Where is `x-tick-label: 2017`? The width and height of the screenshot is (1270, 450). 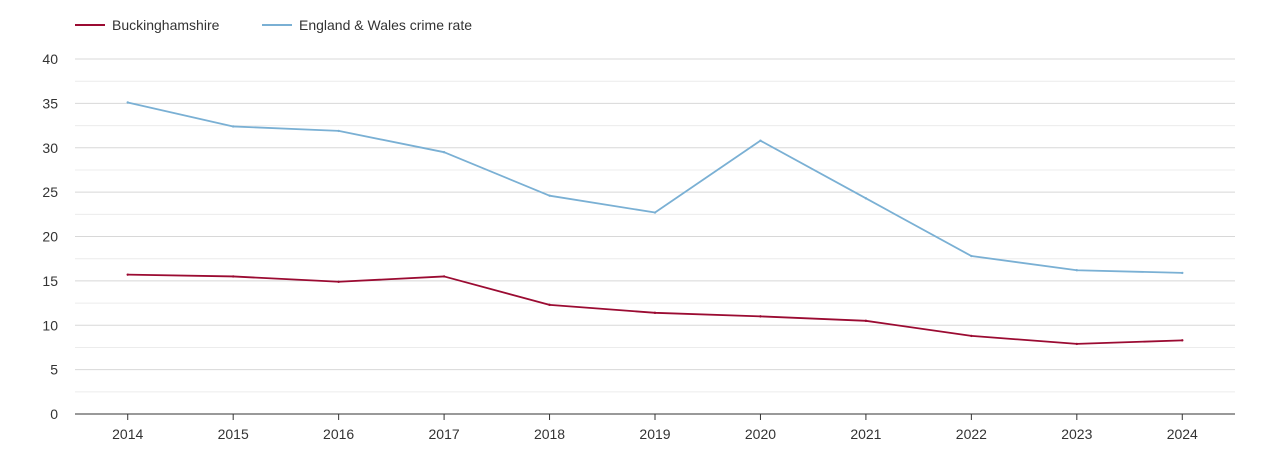 x-tick-label: 2017 is located at coordinates (444, 434).